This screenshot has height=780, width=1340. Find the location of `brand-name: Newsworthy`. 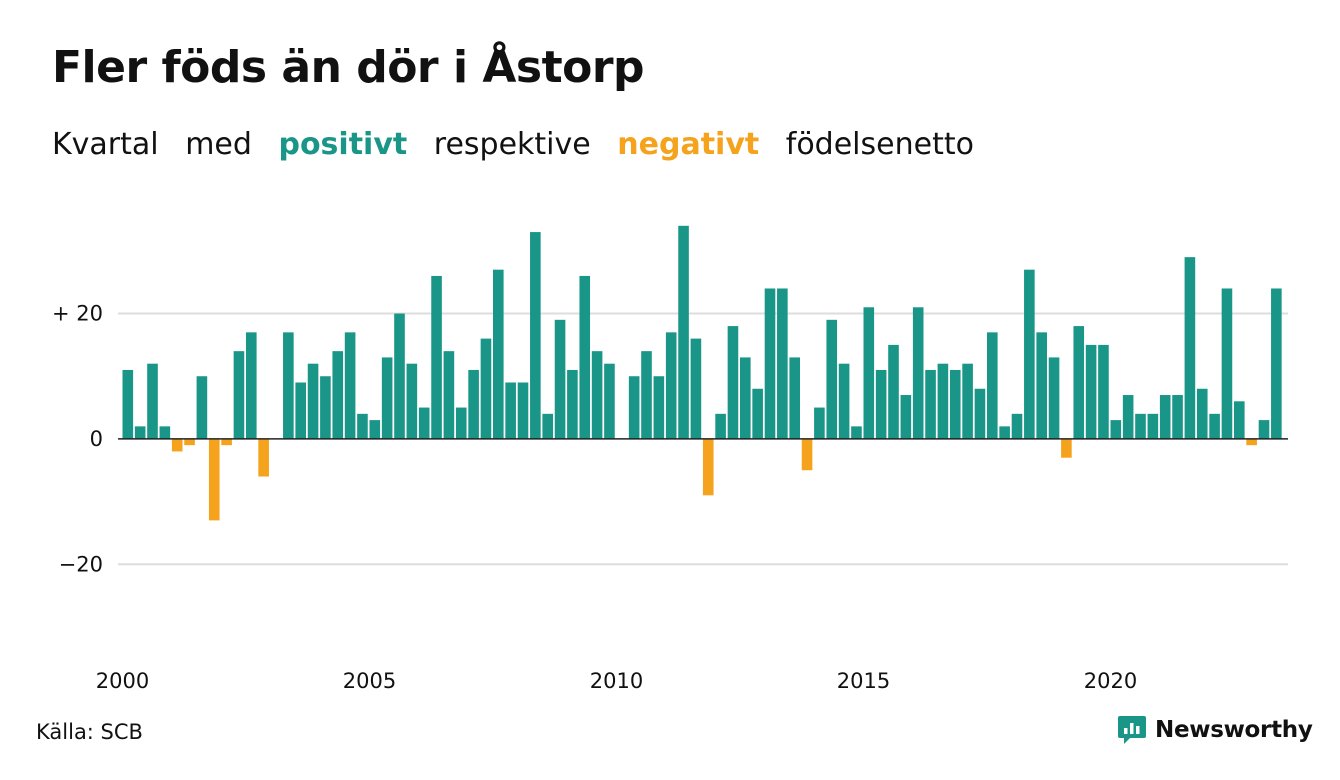

brand-name: Newsworthy is located at coordinates (1234, 730).